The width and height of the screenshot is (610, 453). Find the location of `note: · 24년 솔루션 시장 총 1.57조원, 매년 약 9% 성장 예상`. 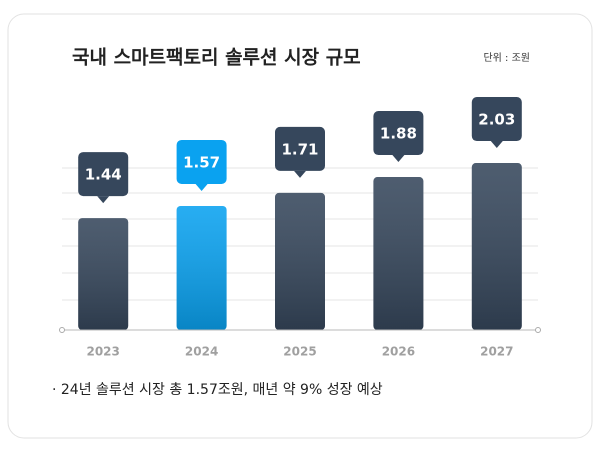

note: · 24년 솔루션 시장 총 1.57조원, 매년 약 9% 성장 예상 is located at coordinates (217, 390).